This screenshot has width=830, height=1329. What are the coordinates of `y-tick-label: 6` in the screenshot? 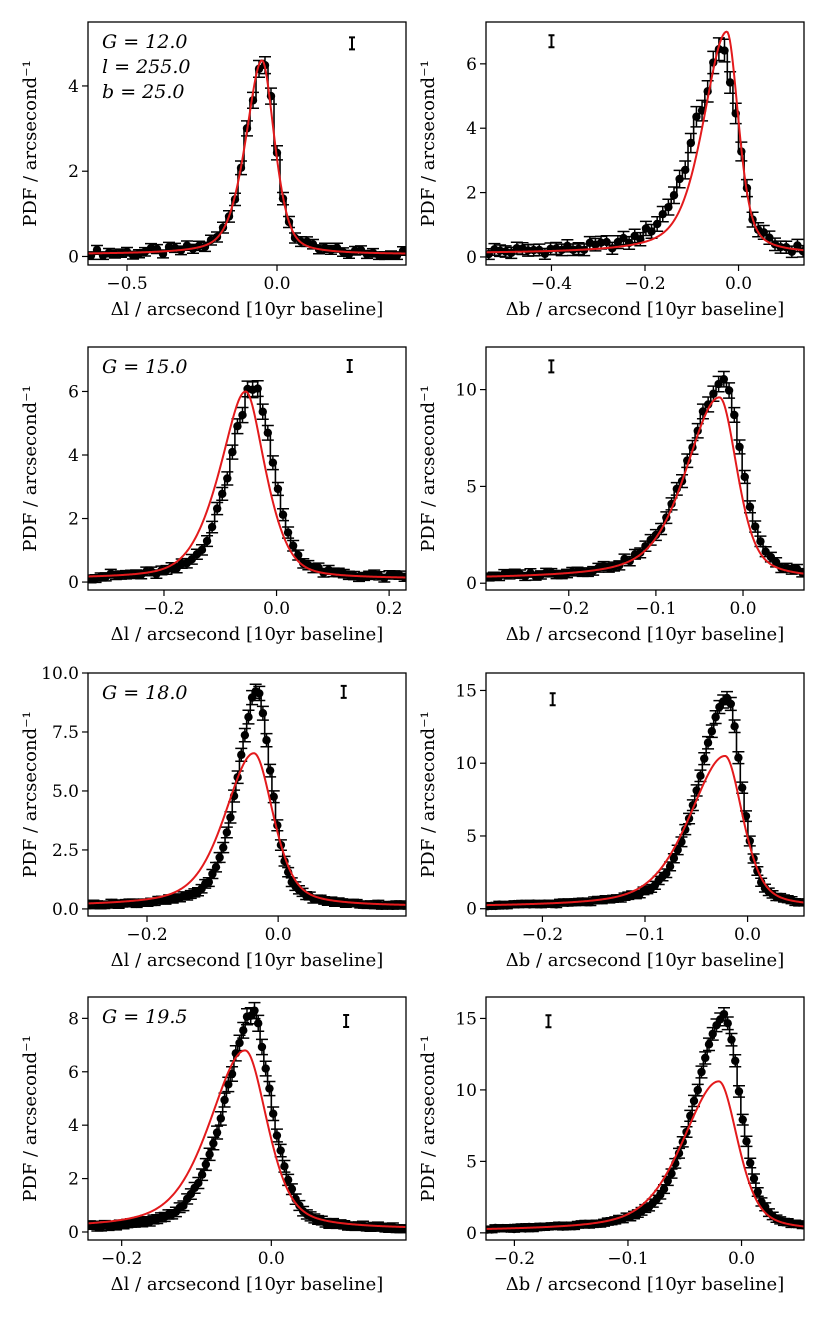 It's located at (73, 392).